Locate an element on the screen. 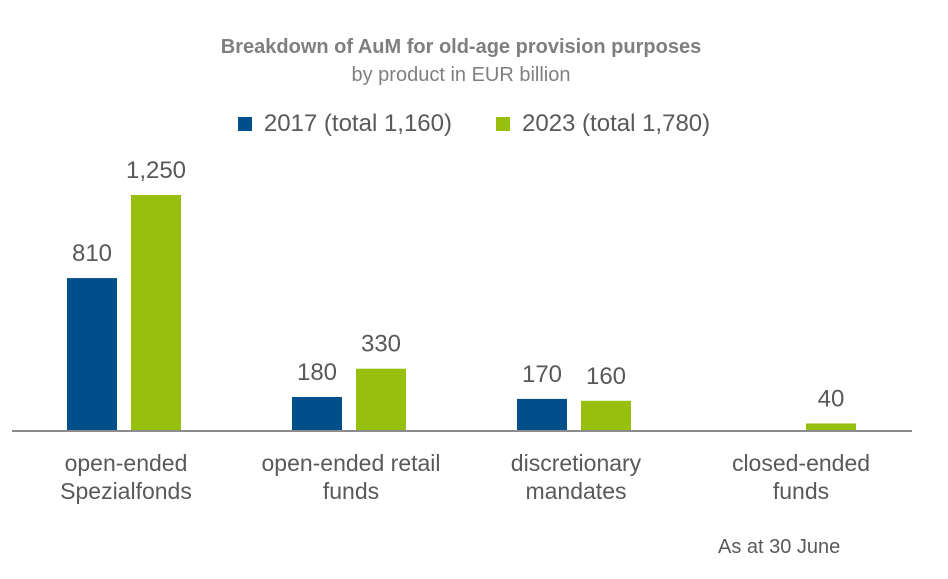  legend-item-2023: 2023 (total 1,780) is located at coordinates (603, 124).